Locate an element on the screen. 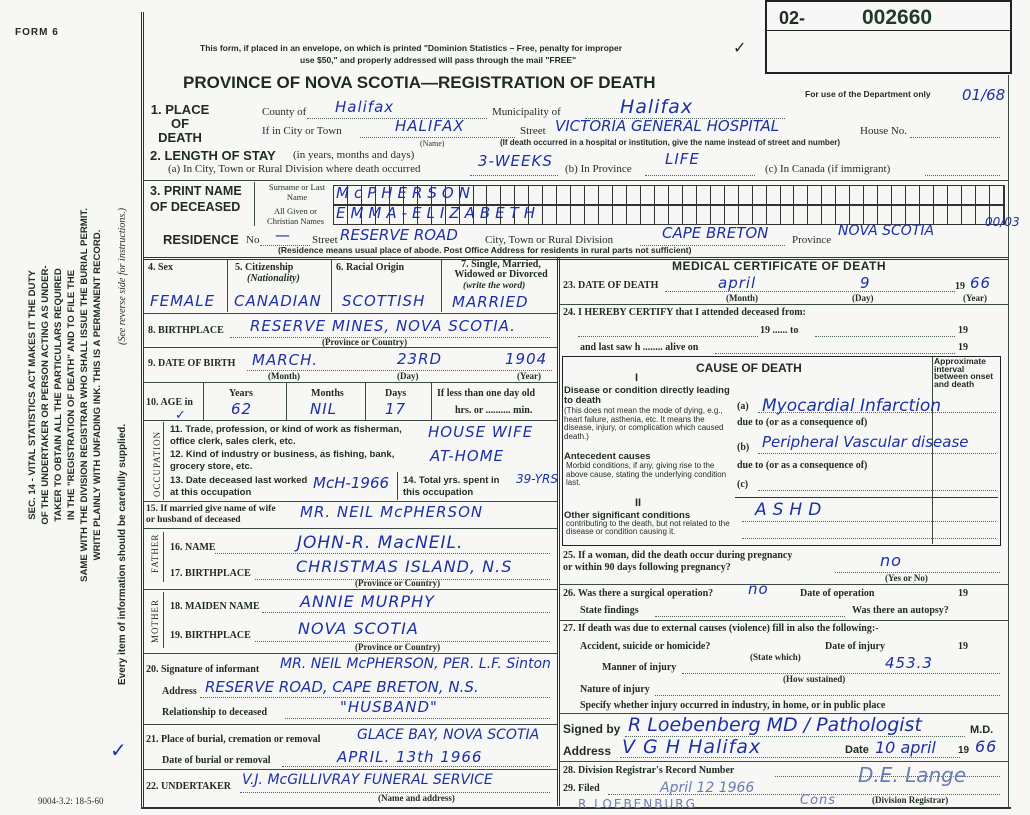 Image resolution: width=1030 pixels, height=815 pixels. state-which-note: (State which) is located at coordinates (775, 657).